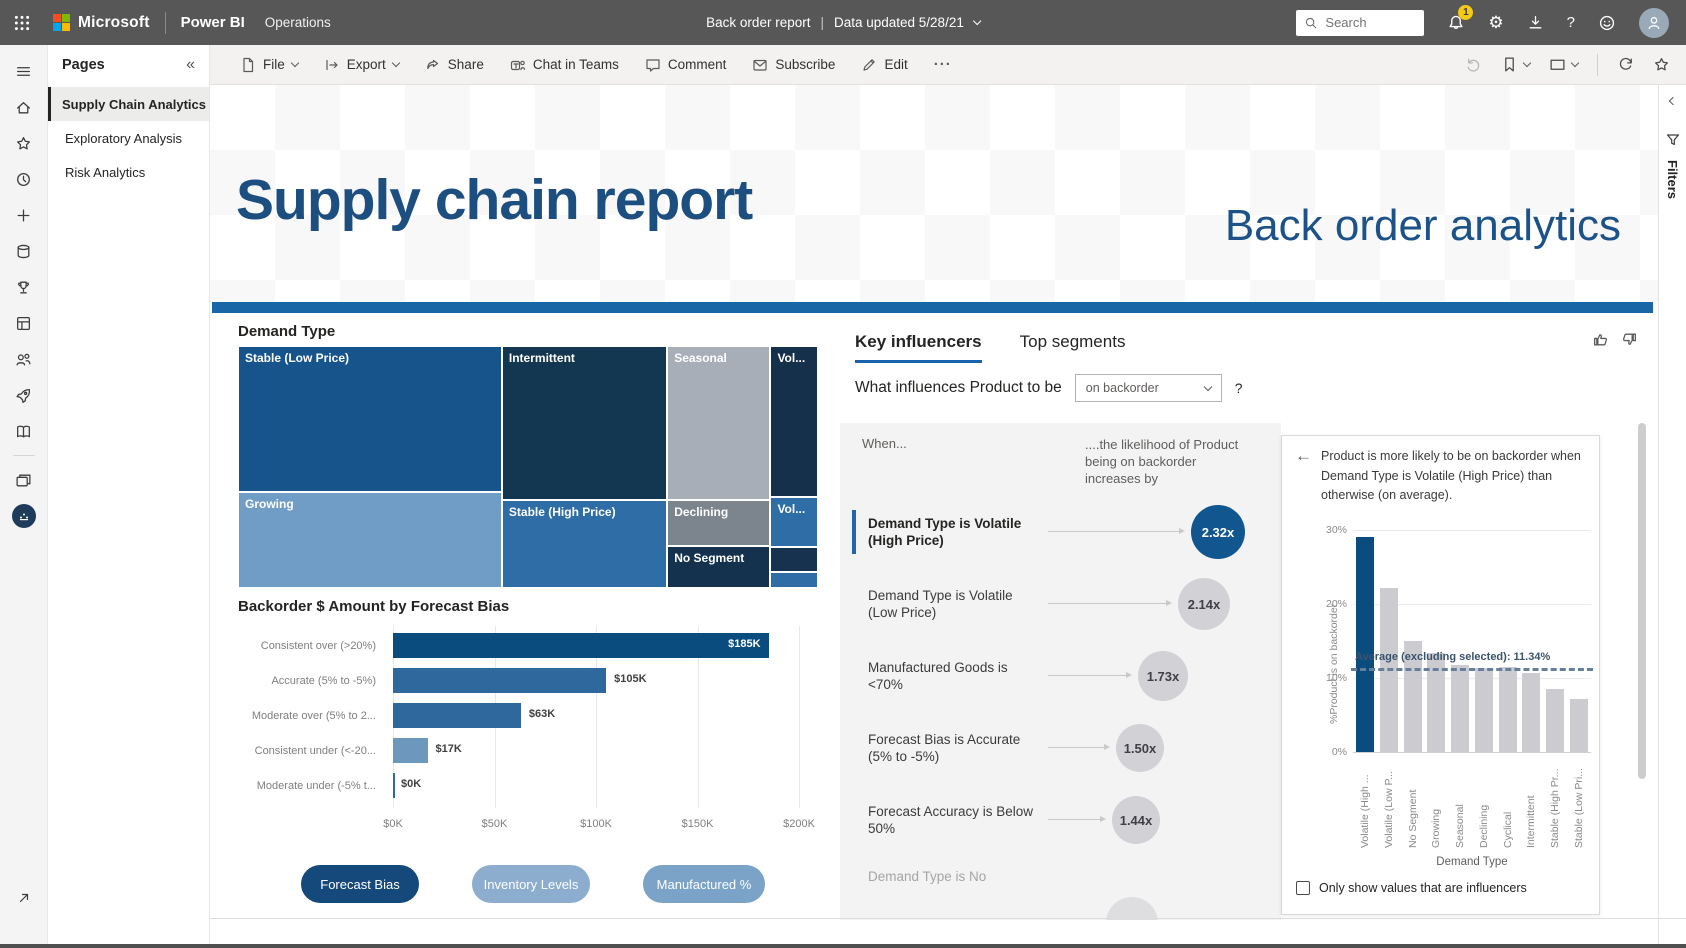 This screenshot has width=1686, height=948. Describe the element at coordinates (24, 431) in the screenshot. I see `rail-book-button` at that location.